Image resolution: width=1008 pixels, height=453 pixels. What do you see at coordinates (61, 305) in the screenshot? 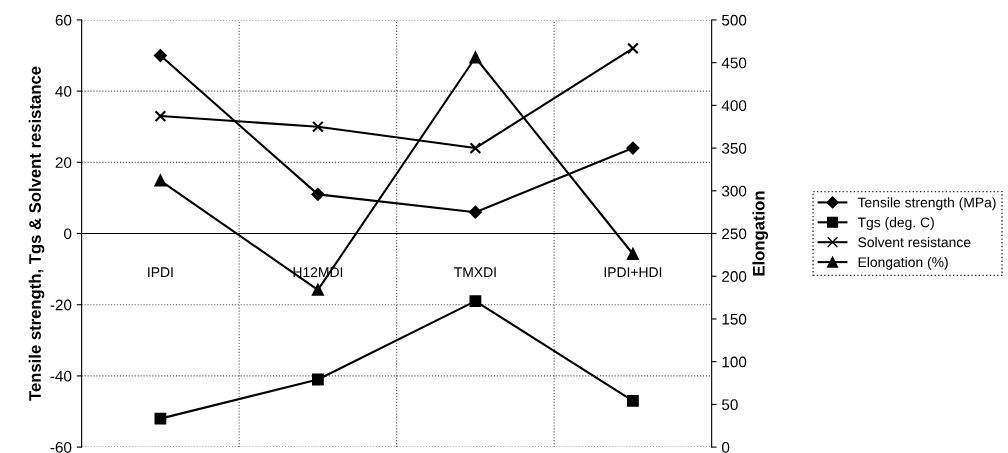
I see `y-tick-label: -20` at bounding box center [61, 305].